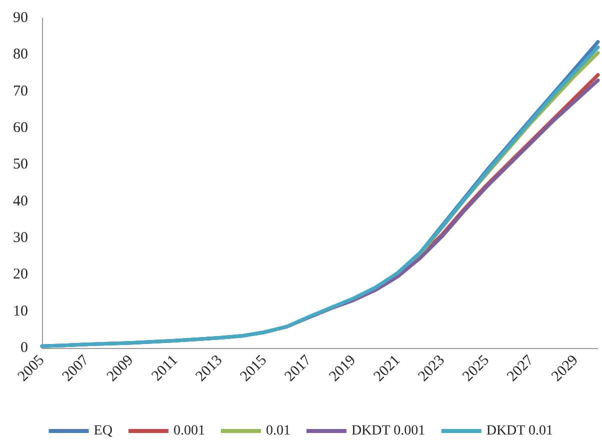 The height and width of the screenshot is (445, 602). What do you see at coordinates (387, 368) in the screenshot?
I see `x-tick-label: 2021` at bounding box center [387, 368].